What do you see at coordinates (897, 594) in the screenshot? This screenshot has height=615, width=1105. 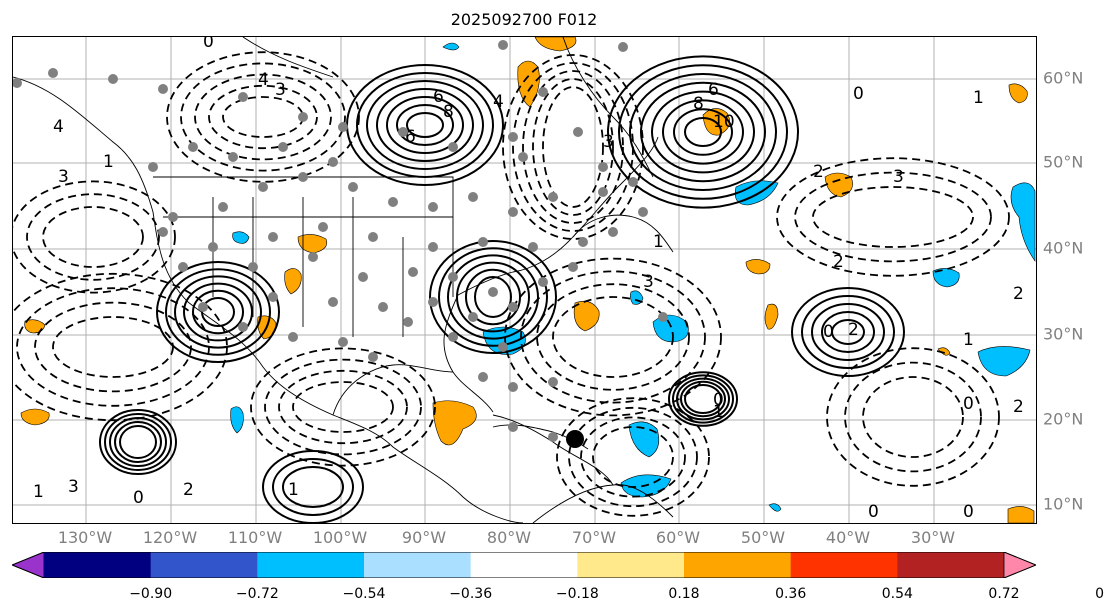 I see `colorbar-tick-label: 0.54` at bounding box center [897, 594].